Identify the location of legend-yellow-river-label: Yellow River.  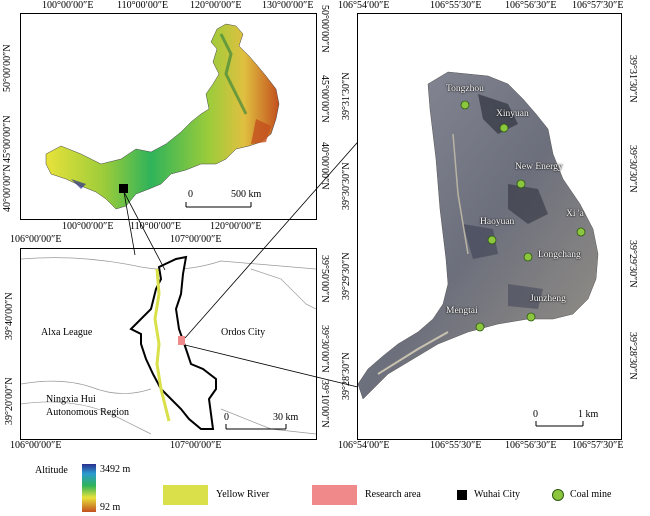
(243, 494).